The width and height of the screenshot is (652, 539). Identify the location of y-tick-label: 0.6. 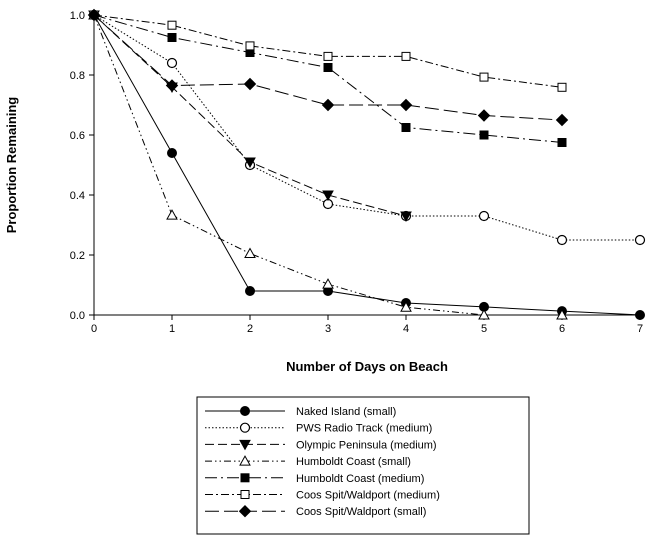
(77, 136).